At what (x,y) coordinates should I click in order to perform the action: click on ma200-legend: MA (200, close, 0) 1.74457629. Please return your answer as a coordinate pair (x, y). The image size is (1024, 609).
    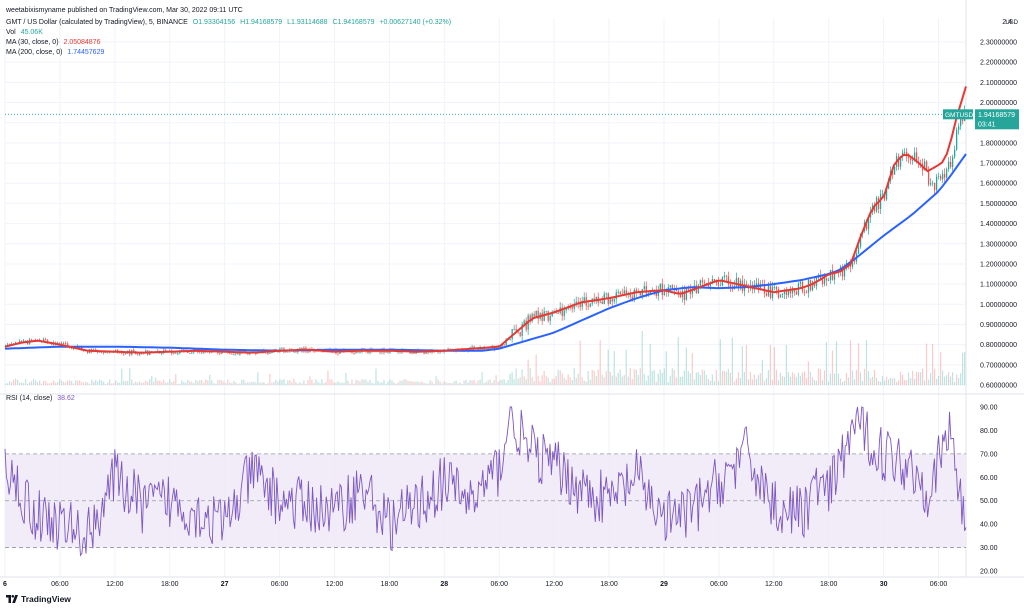
    Looking at the image, I should click on (56, 52).